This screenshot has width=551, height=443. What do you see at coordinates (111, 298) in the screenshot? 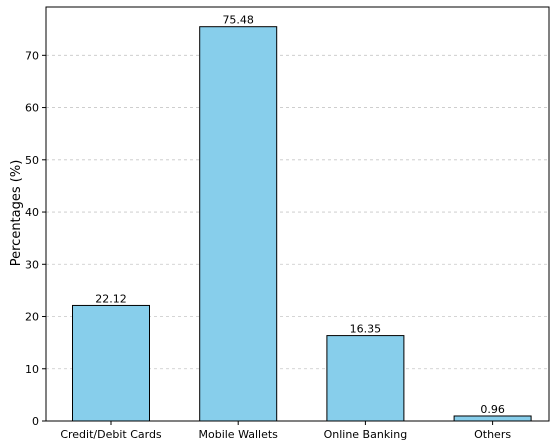
I see `data-label-0: 22.12` at bounding box center [111, 298].